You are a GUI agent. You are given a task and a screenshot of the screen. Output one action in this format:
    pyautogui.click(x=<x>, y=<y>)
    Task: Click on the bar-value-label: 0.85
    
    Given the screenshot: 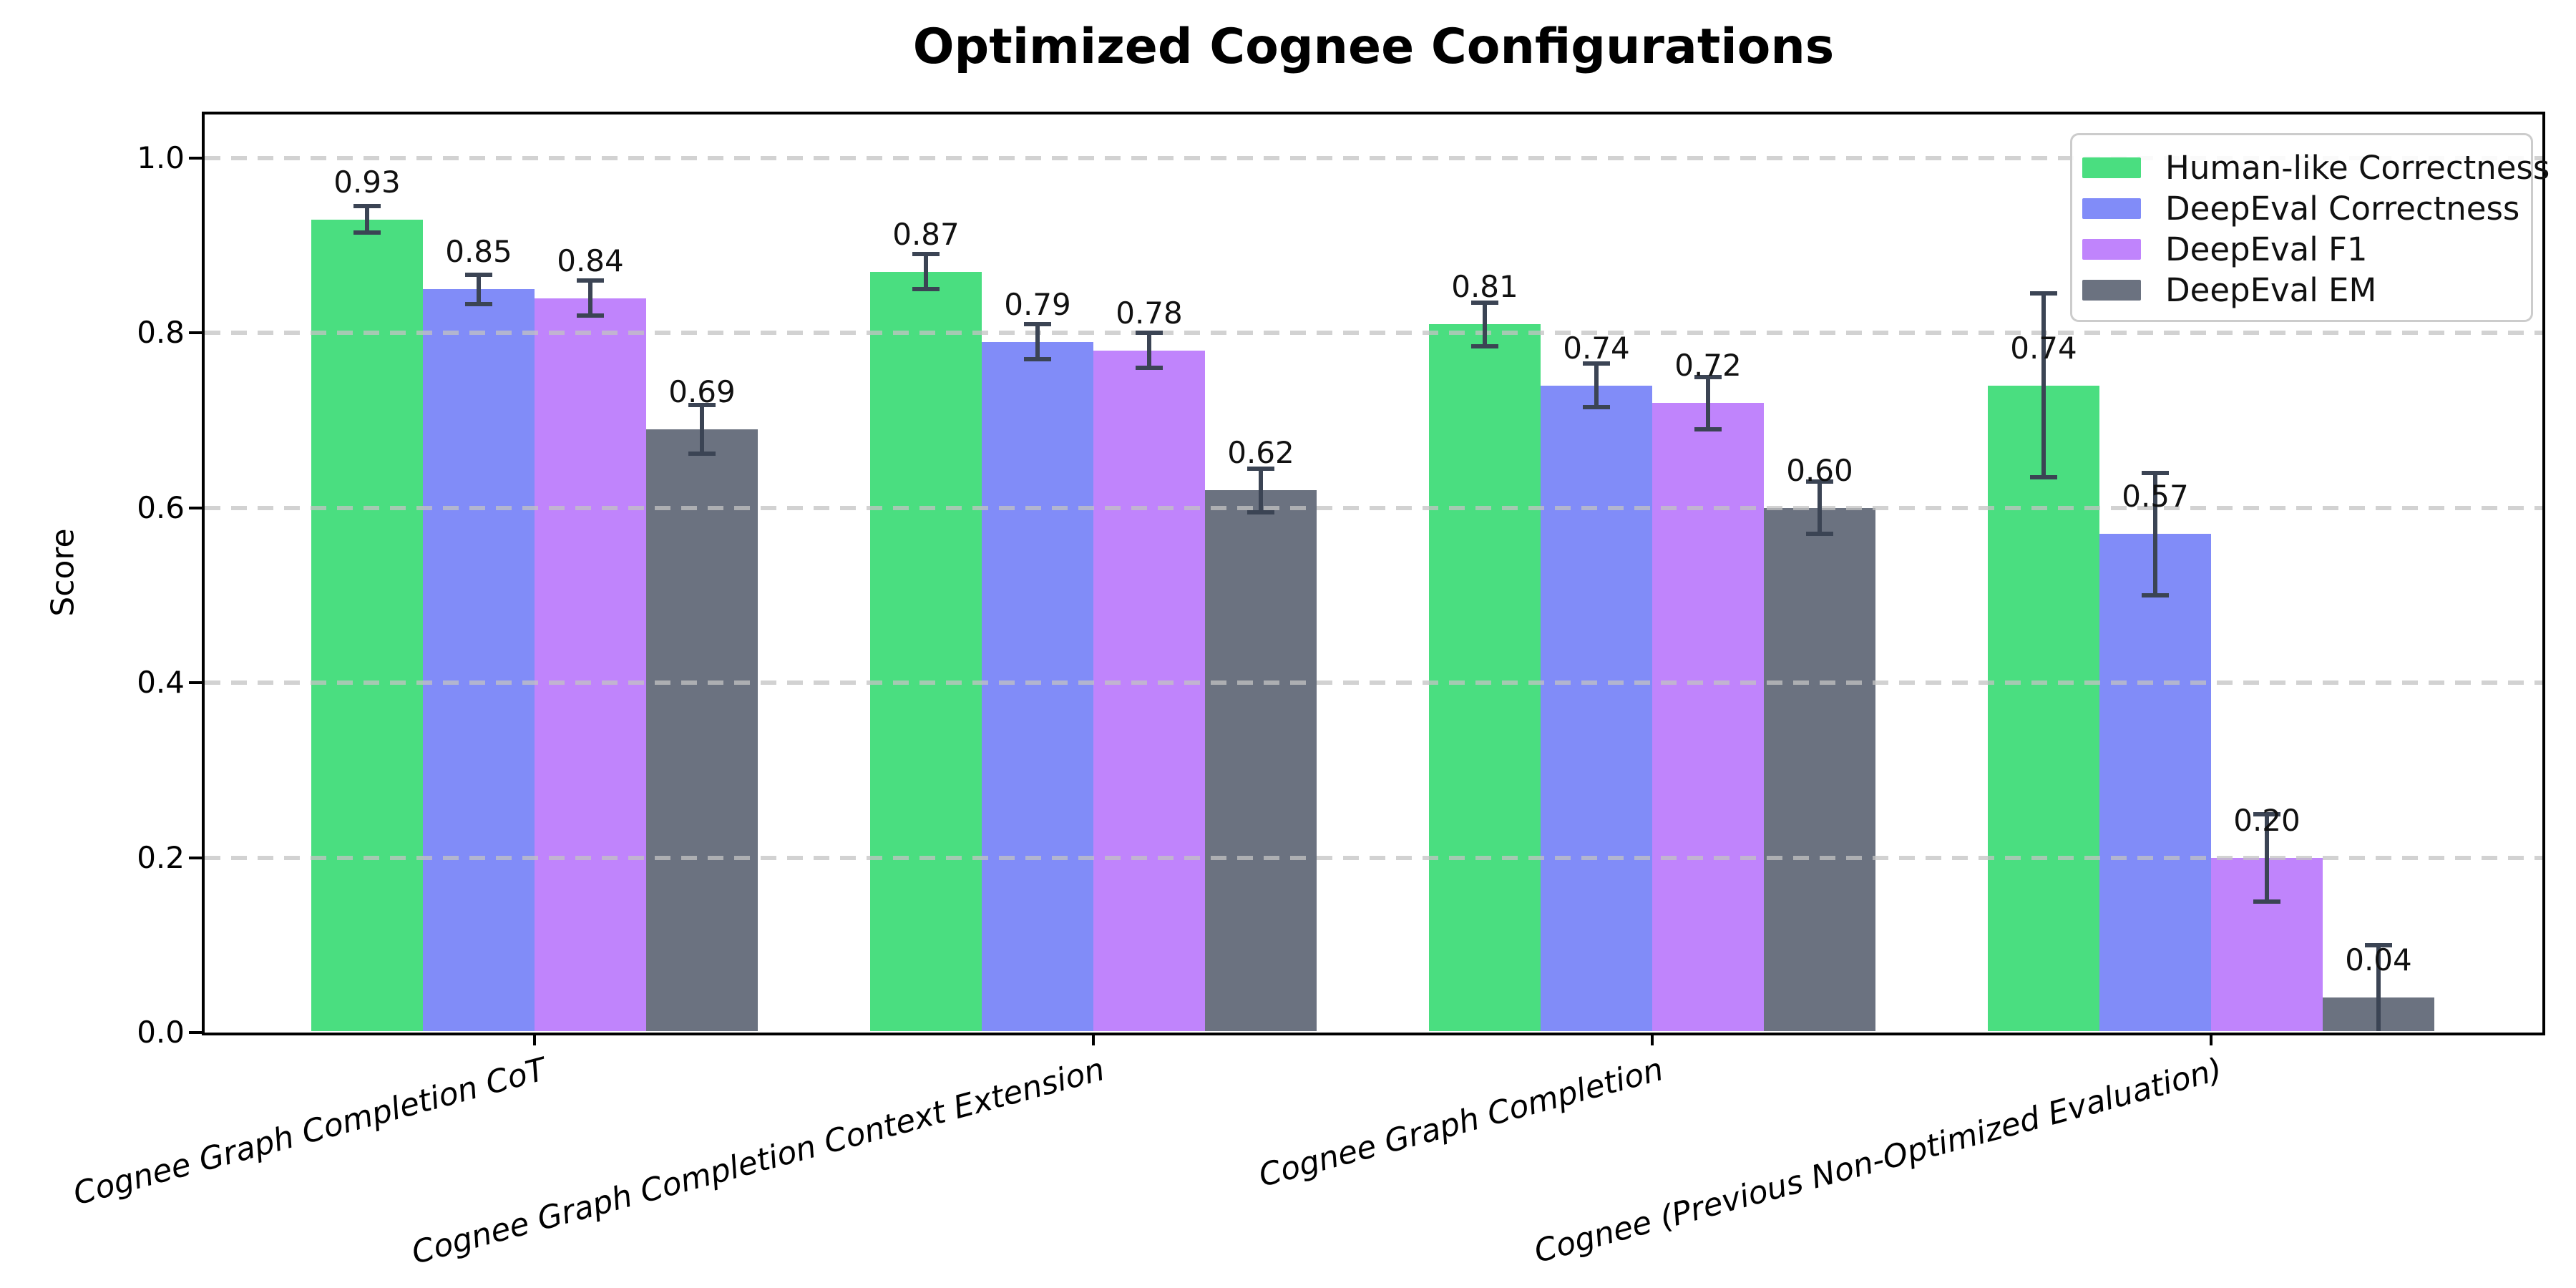 What is the action you would take?
    pyautogui.click(x=478, y=252)
    